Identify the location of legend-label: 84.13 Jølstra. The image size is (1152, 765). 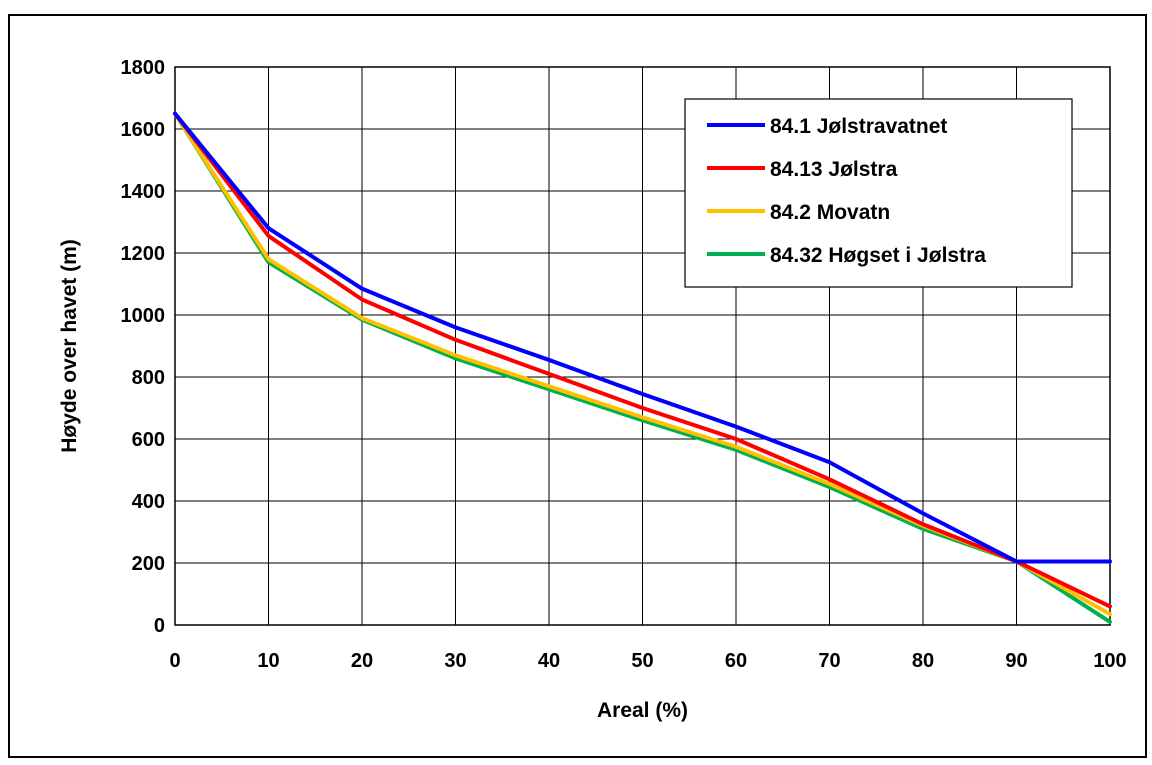
(834, 169).